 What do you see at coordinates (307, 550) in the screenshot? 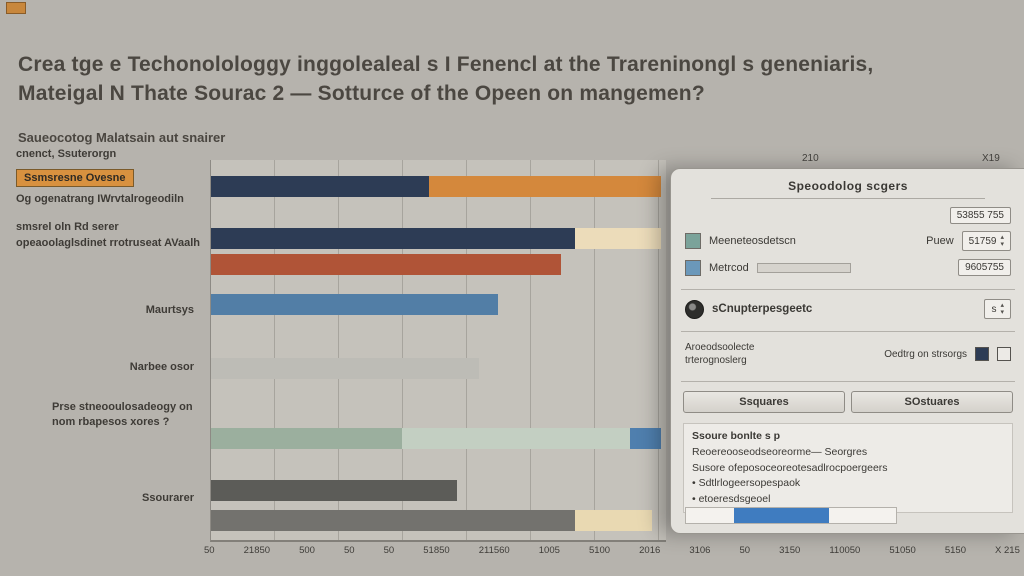
I see `x-axis-tick: 500` at bounding box center [307, 550].